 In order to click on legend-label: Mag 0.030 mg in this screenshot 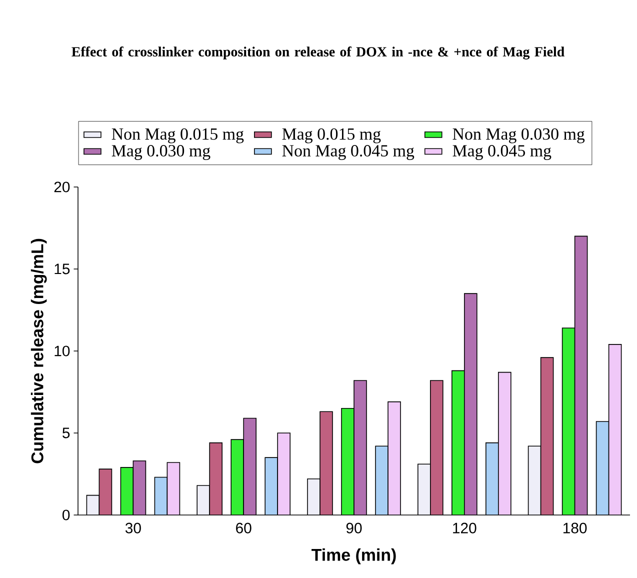, I will do `click(161, 152)`.